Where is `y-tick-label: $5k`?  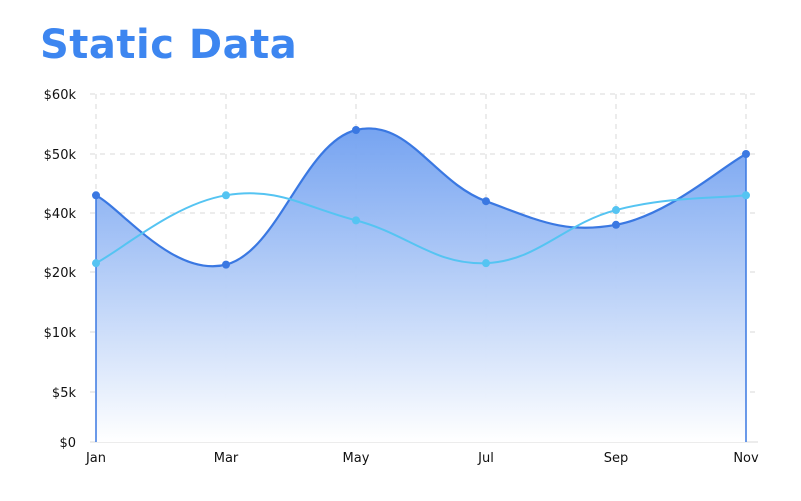
y-tick-label: $5k is located at coordinates (64, 393).